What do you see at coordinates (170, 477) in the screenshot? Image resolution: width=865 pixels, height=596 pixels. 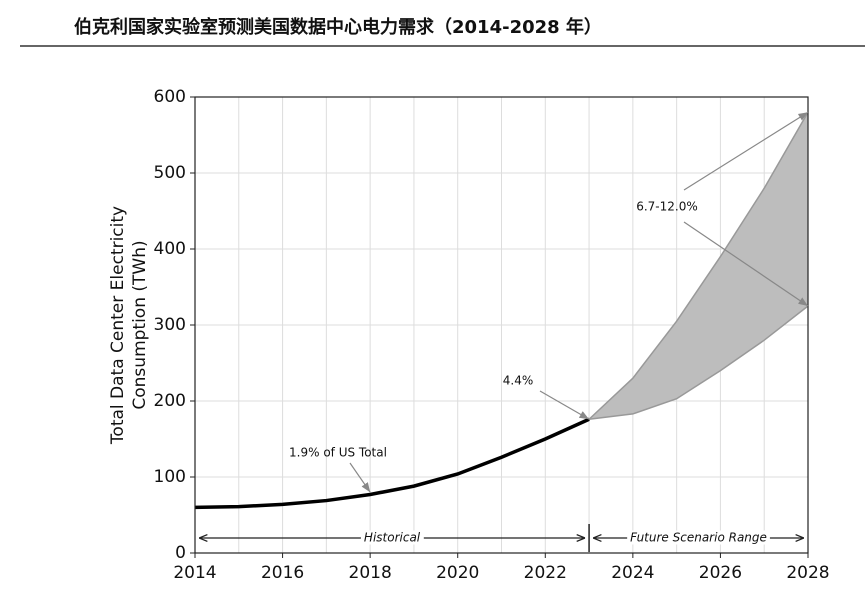 I see `y-tick-label: 100` at bounding box center [170, 477].